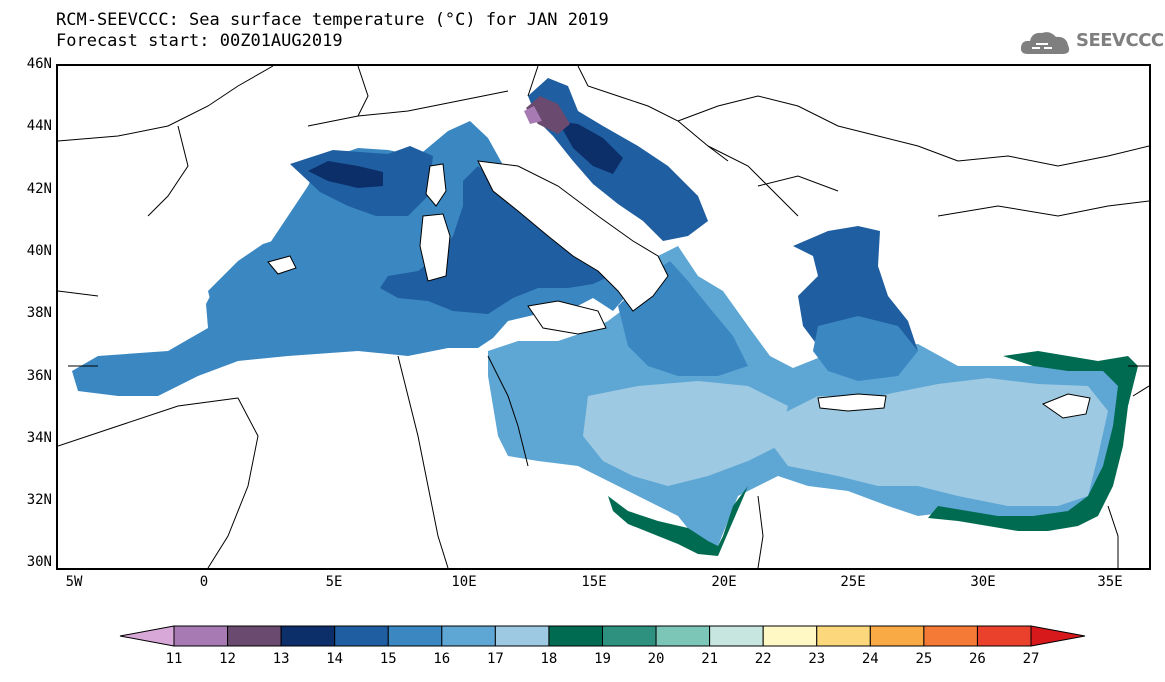 This screenshot has width=1165, height=682. What do you see at coordinates (39, 64) in the screenshot?
I see `lat-label: 46N` at bounding box center [39, 64].